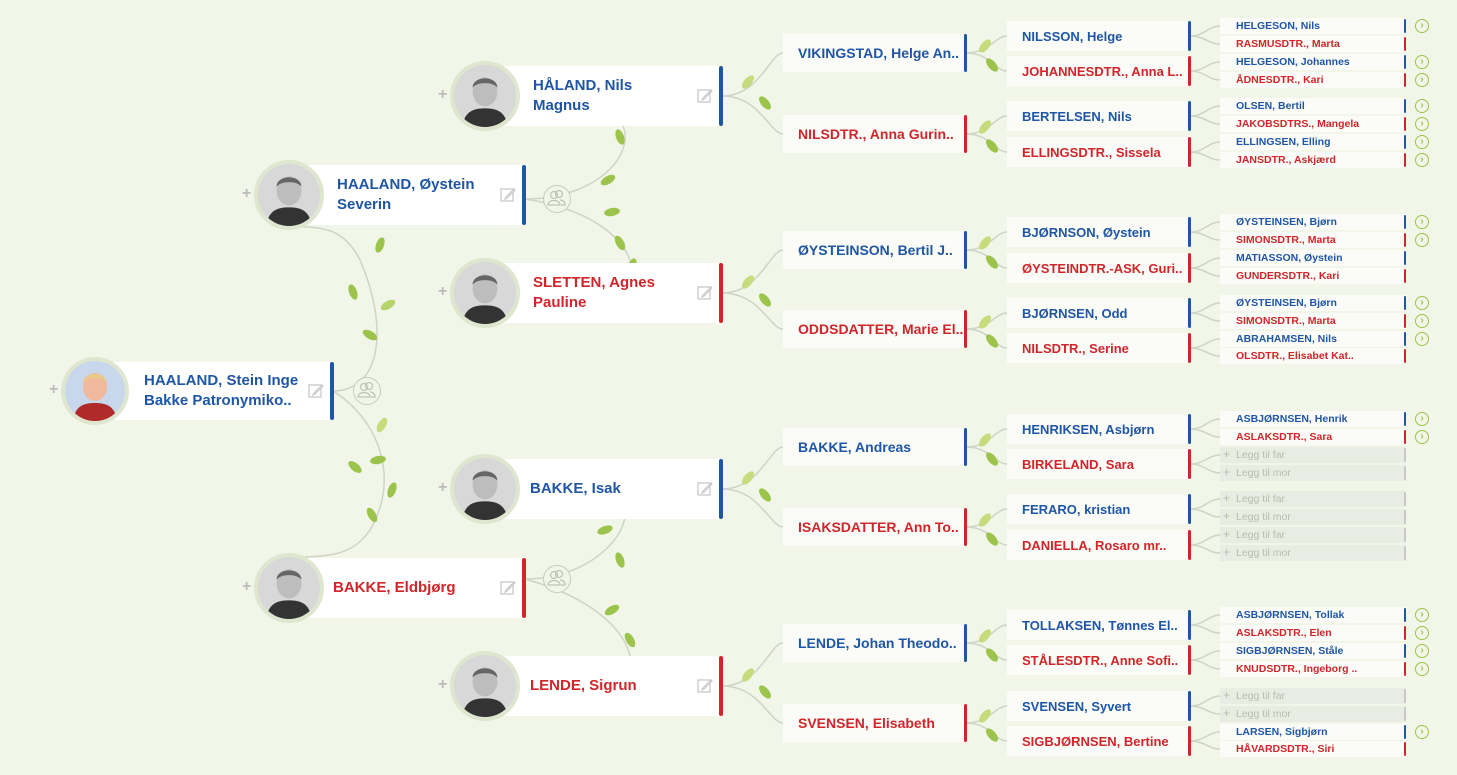  I want to click on ancestor-card: MATIASSON, Øystein, so click(1313, 258).